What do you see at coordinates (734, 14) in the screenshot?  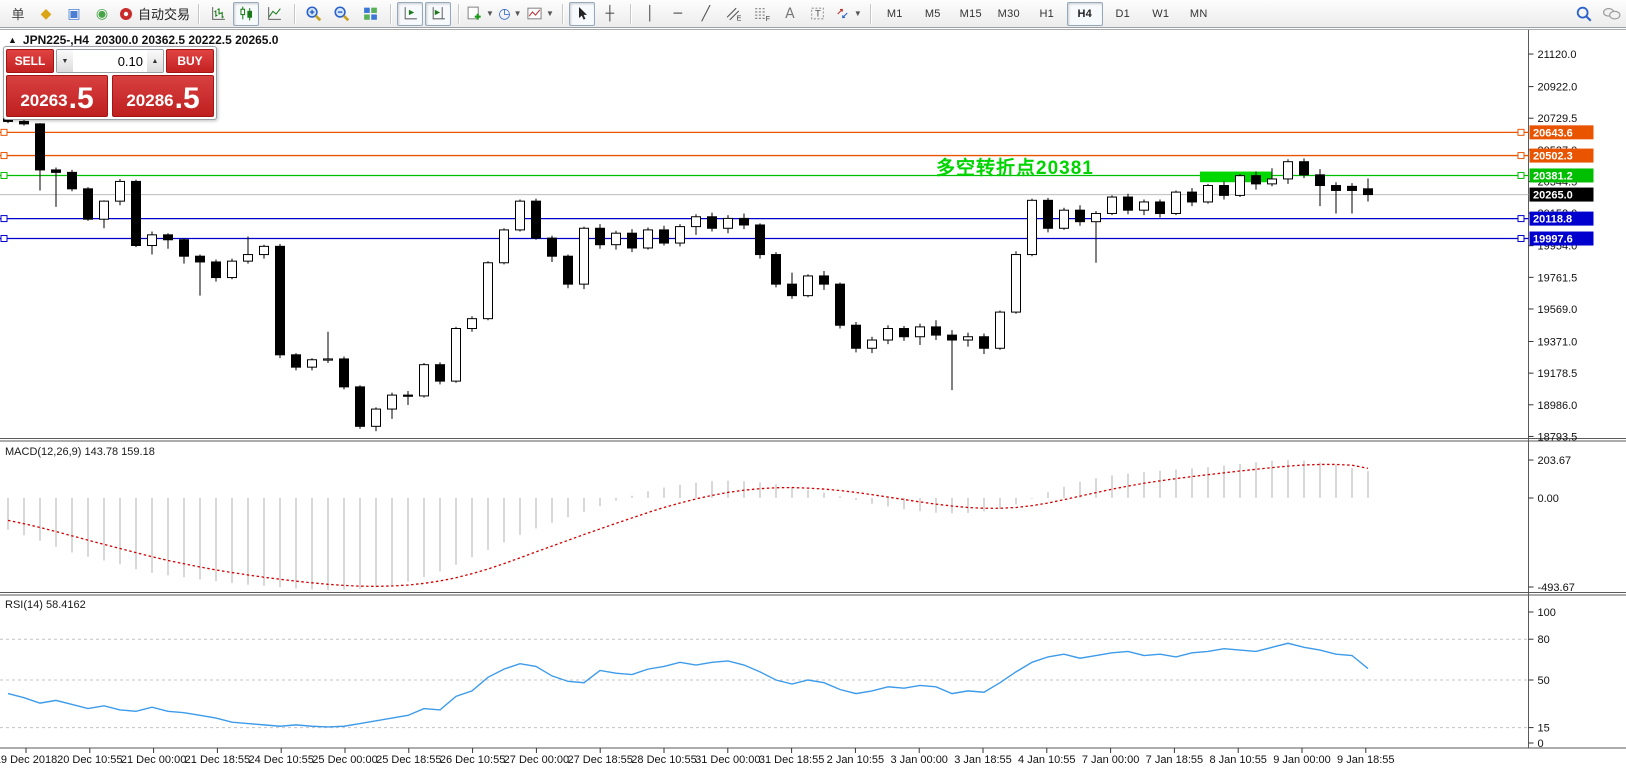 I see `channel-button: E` at bounding box center [734, 14].